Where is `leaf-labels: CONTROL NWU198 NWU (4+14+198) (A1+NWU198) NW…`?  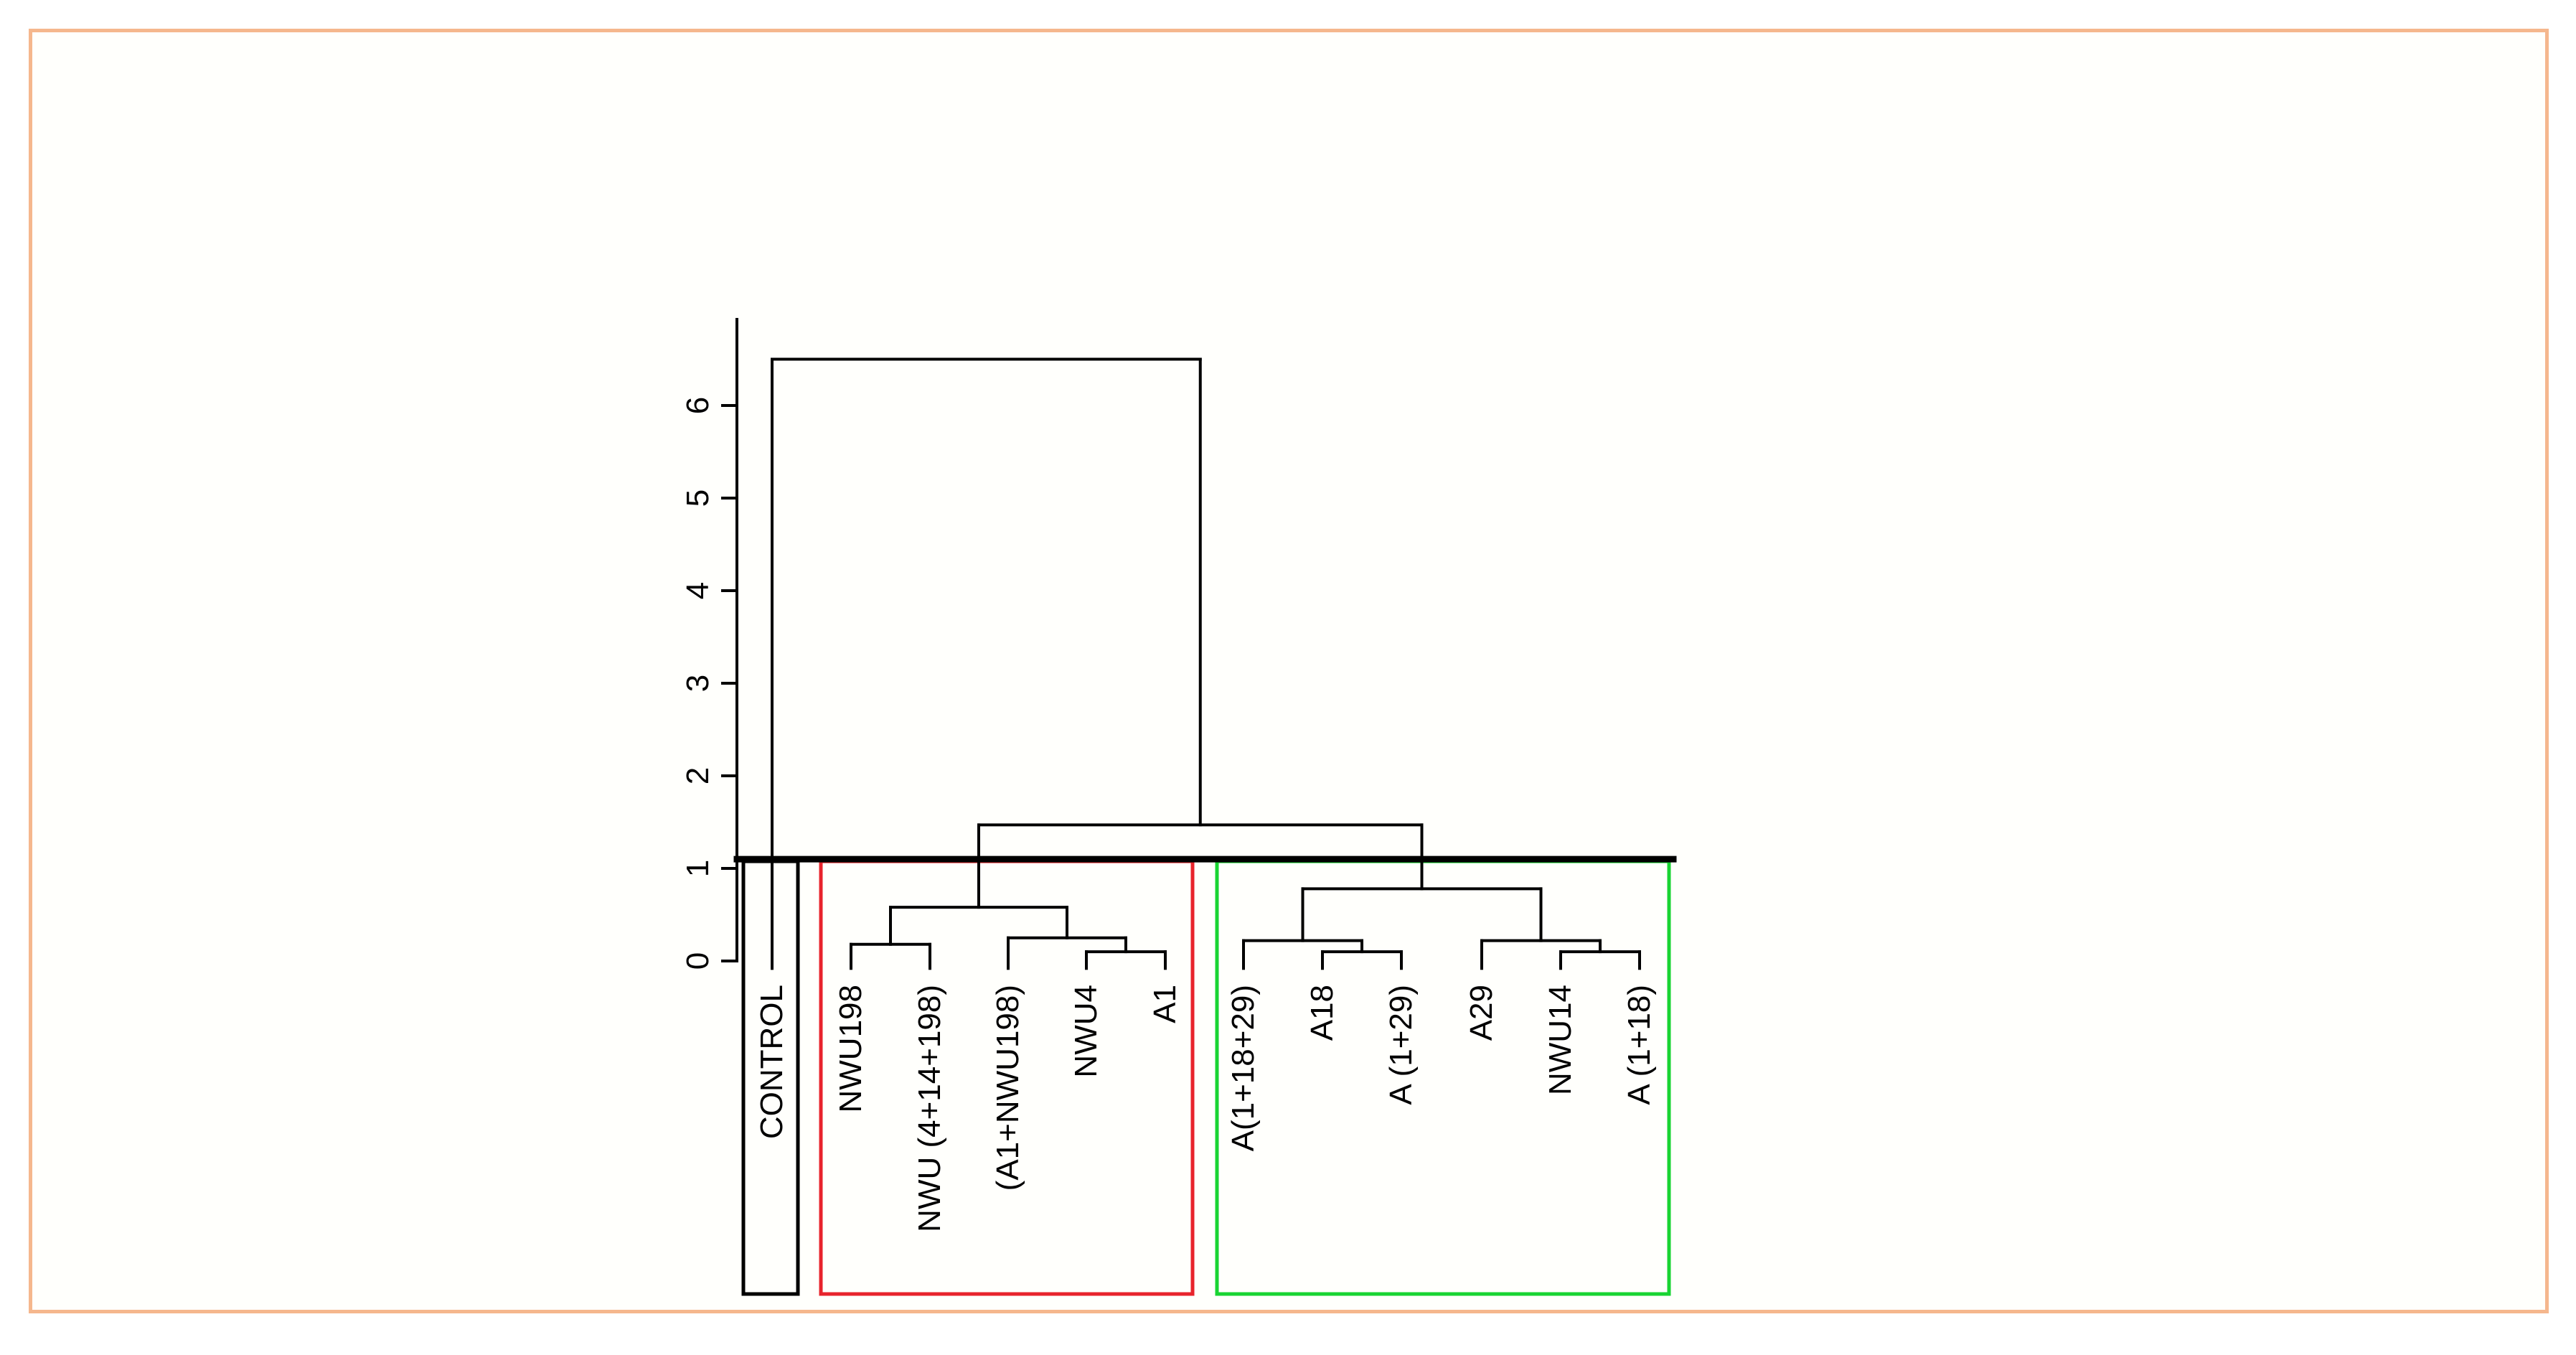
leaf-labels: CONTROL NWU198 NWU (4+14+198) (A1+NWU198) NW… is located at coordinates (1205, 1108).